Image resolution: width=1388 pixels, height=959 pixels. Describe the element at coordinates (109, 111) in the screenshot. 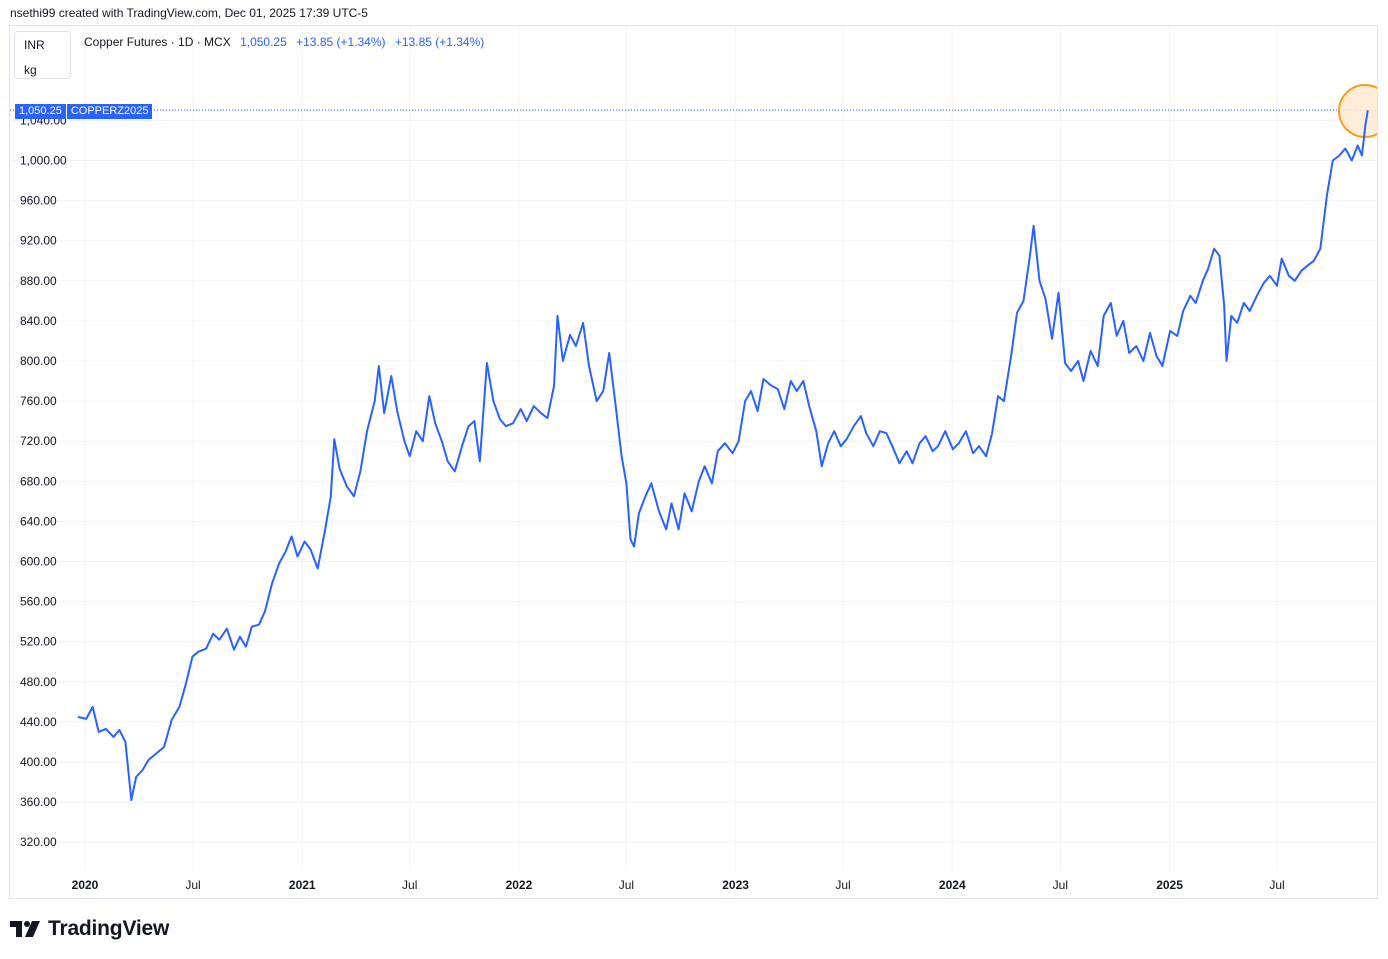

I see `last-price-ticker: COPPERZ2025` at that location.